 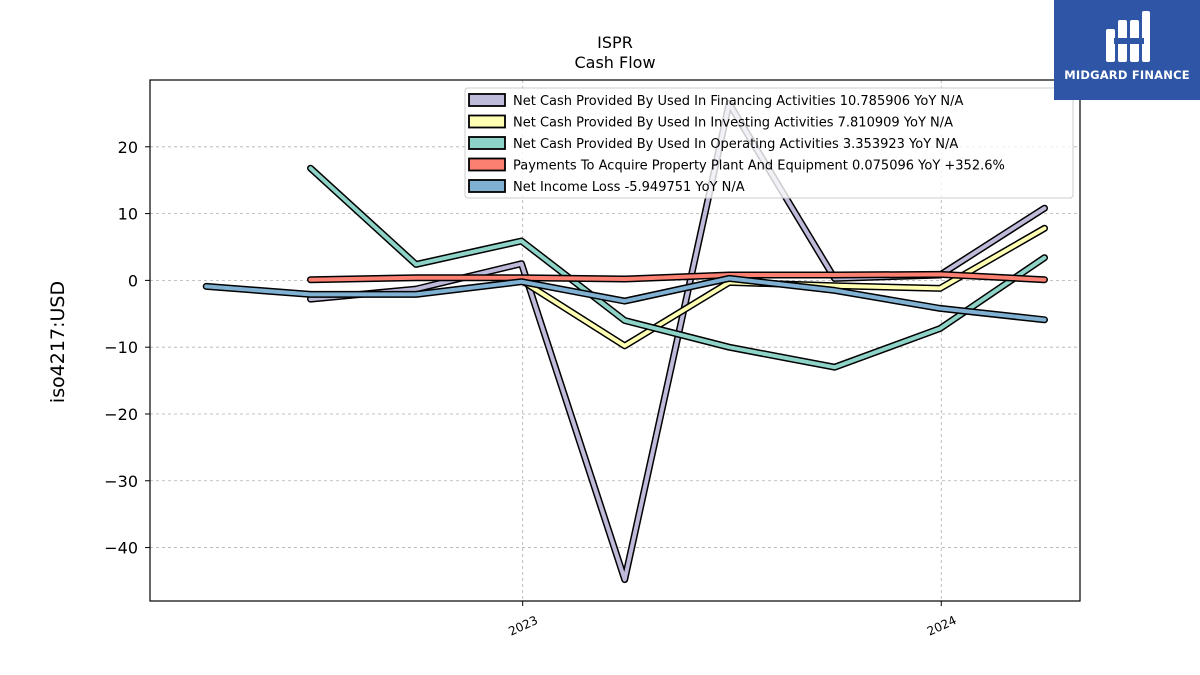 What do you see at coordinates (629, 187) in the screenshot?
I see `legend-entry-5: Net Income Loss -5.949751 YoY N/A` at bounding box center [629, 187].